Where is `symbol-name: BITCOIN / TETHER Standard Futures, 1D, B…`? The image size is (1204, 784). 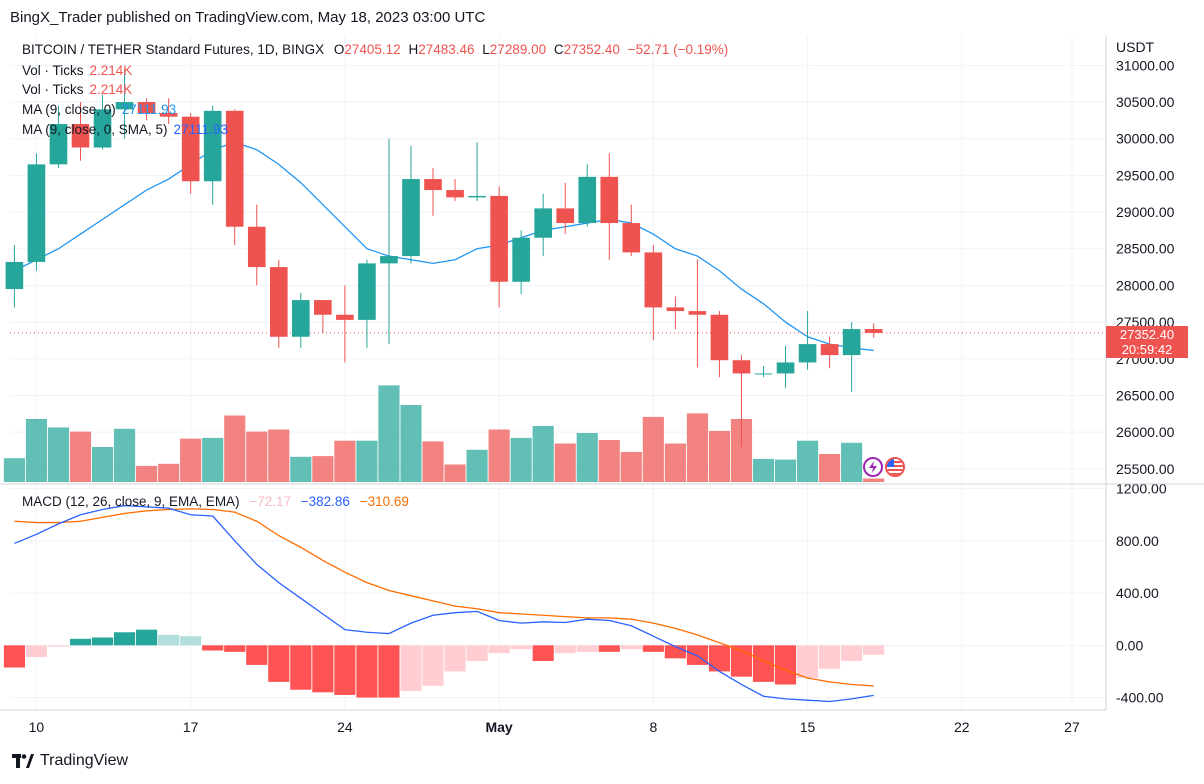
symbol-name: BITCOIN / TETHER Standard Futures, 1D, B… is located at coordinates (173, 49).